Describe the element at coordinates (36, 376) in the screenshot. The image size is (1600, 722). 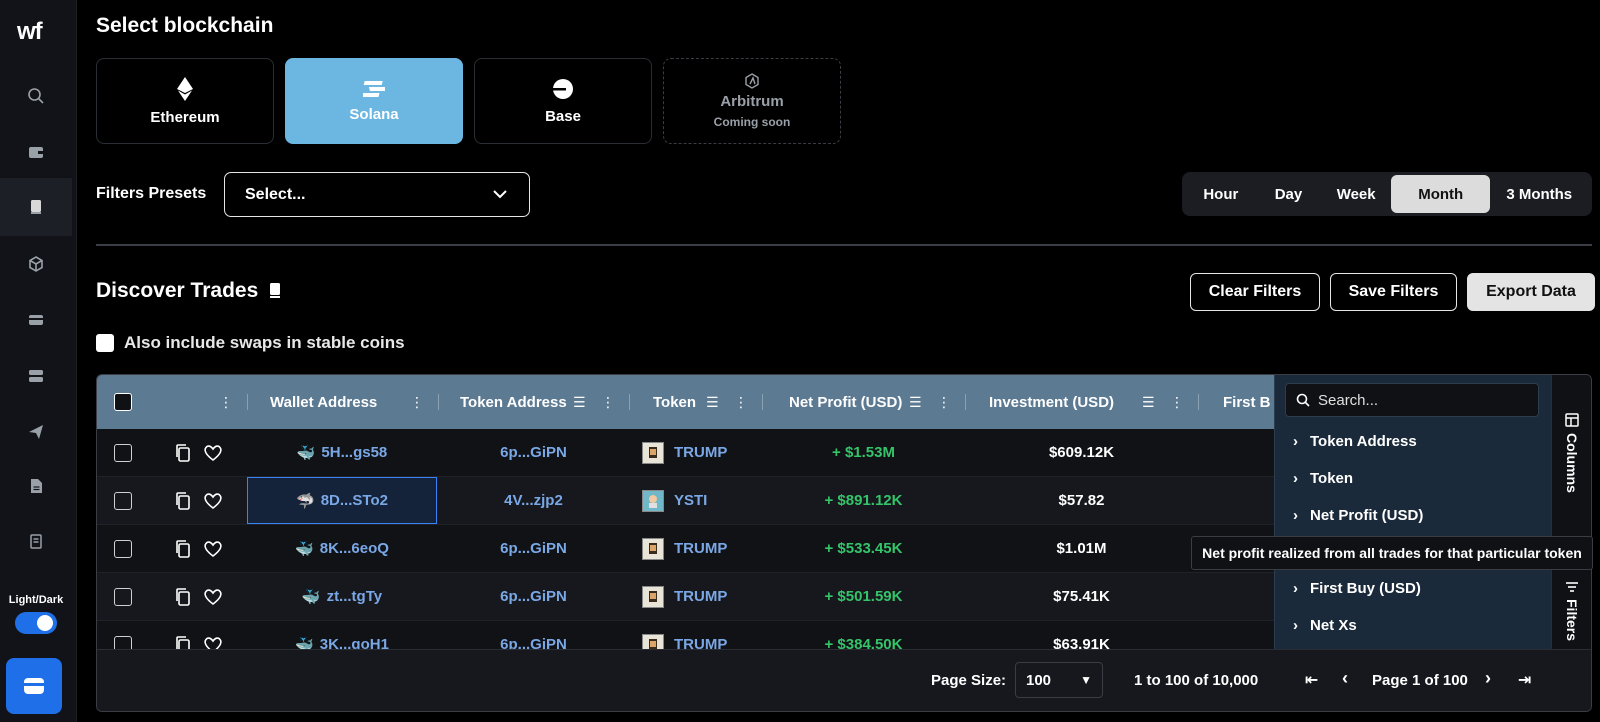
I see `server-icon` at that location.